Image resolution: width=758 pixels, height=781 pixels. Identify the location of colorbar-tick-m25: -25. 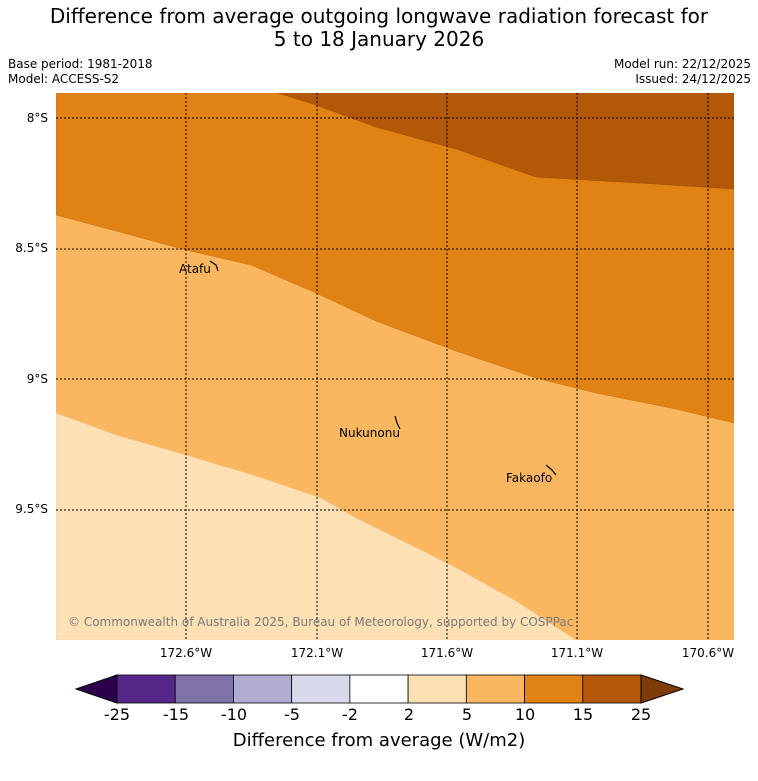
(117, 714).